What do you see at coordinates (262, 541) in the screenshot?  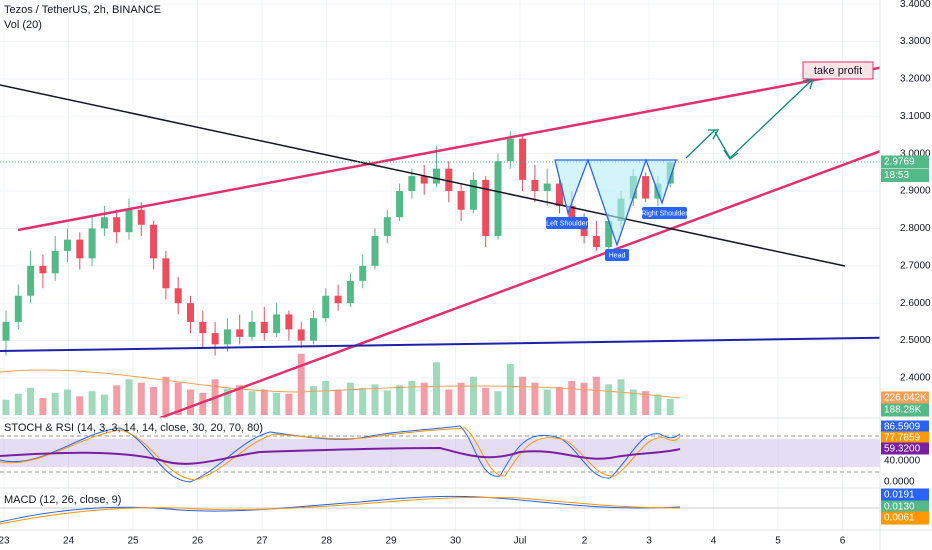 I see `x-tick-label: 27` at bounding box center [262, 541].